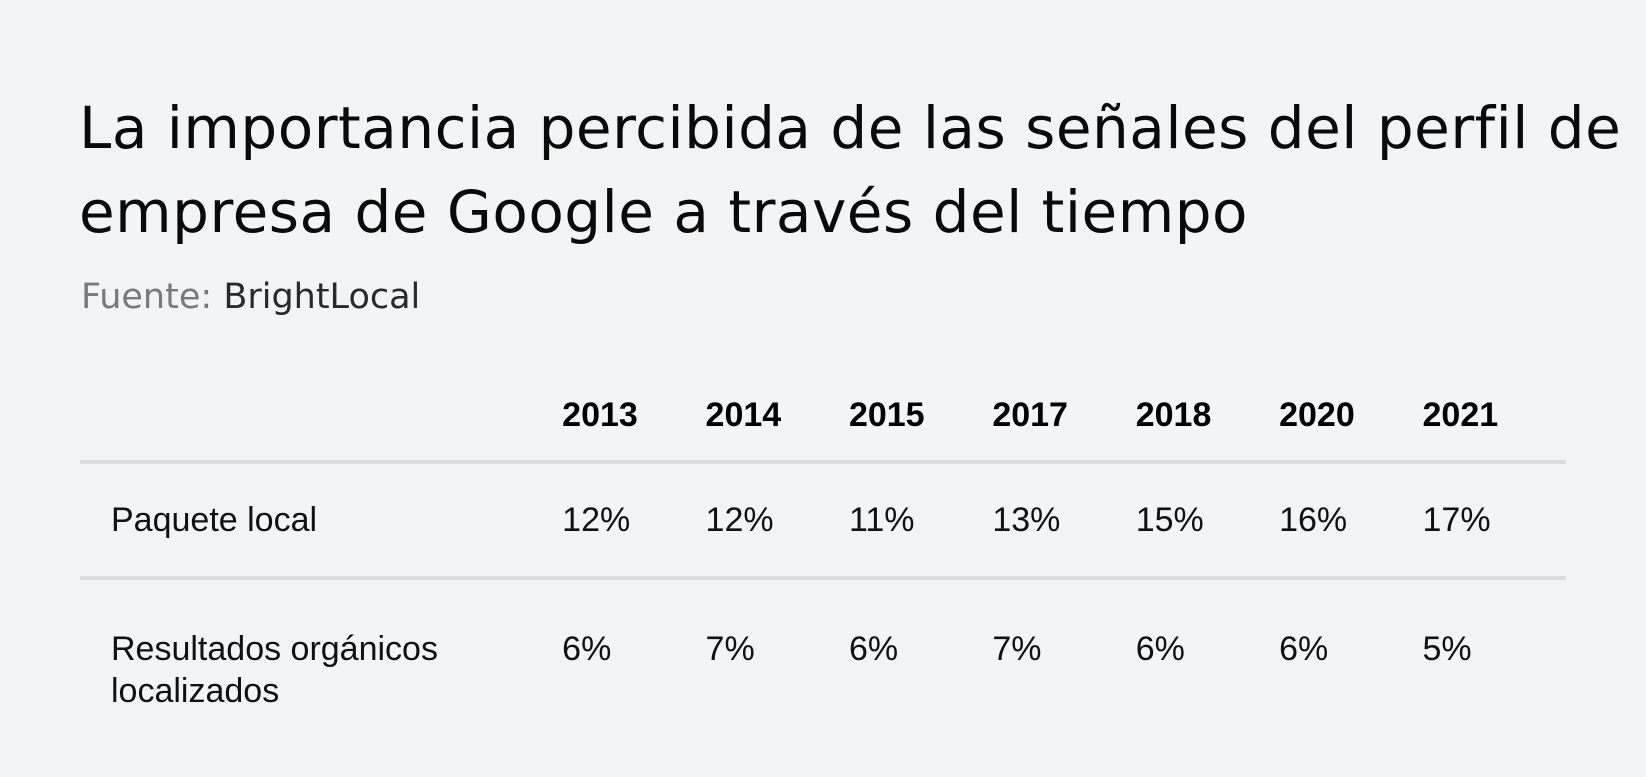 The image size is (1646, 777). What do you see at coordinates (1494, 417) in the screenshot?
I see `header-year-2021: 2021` at bounding box center [1494, 417].